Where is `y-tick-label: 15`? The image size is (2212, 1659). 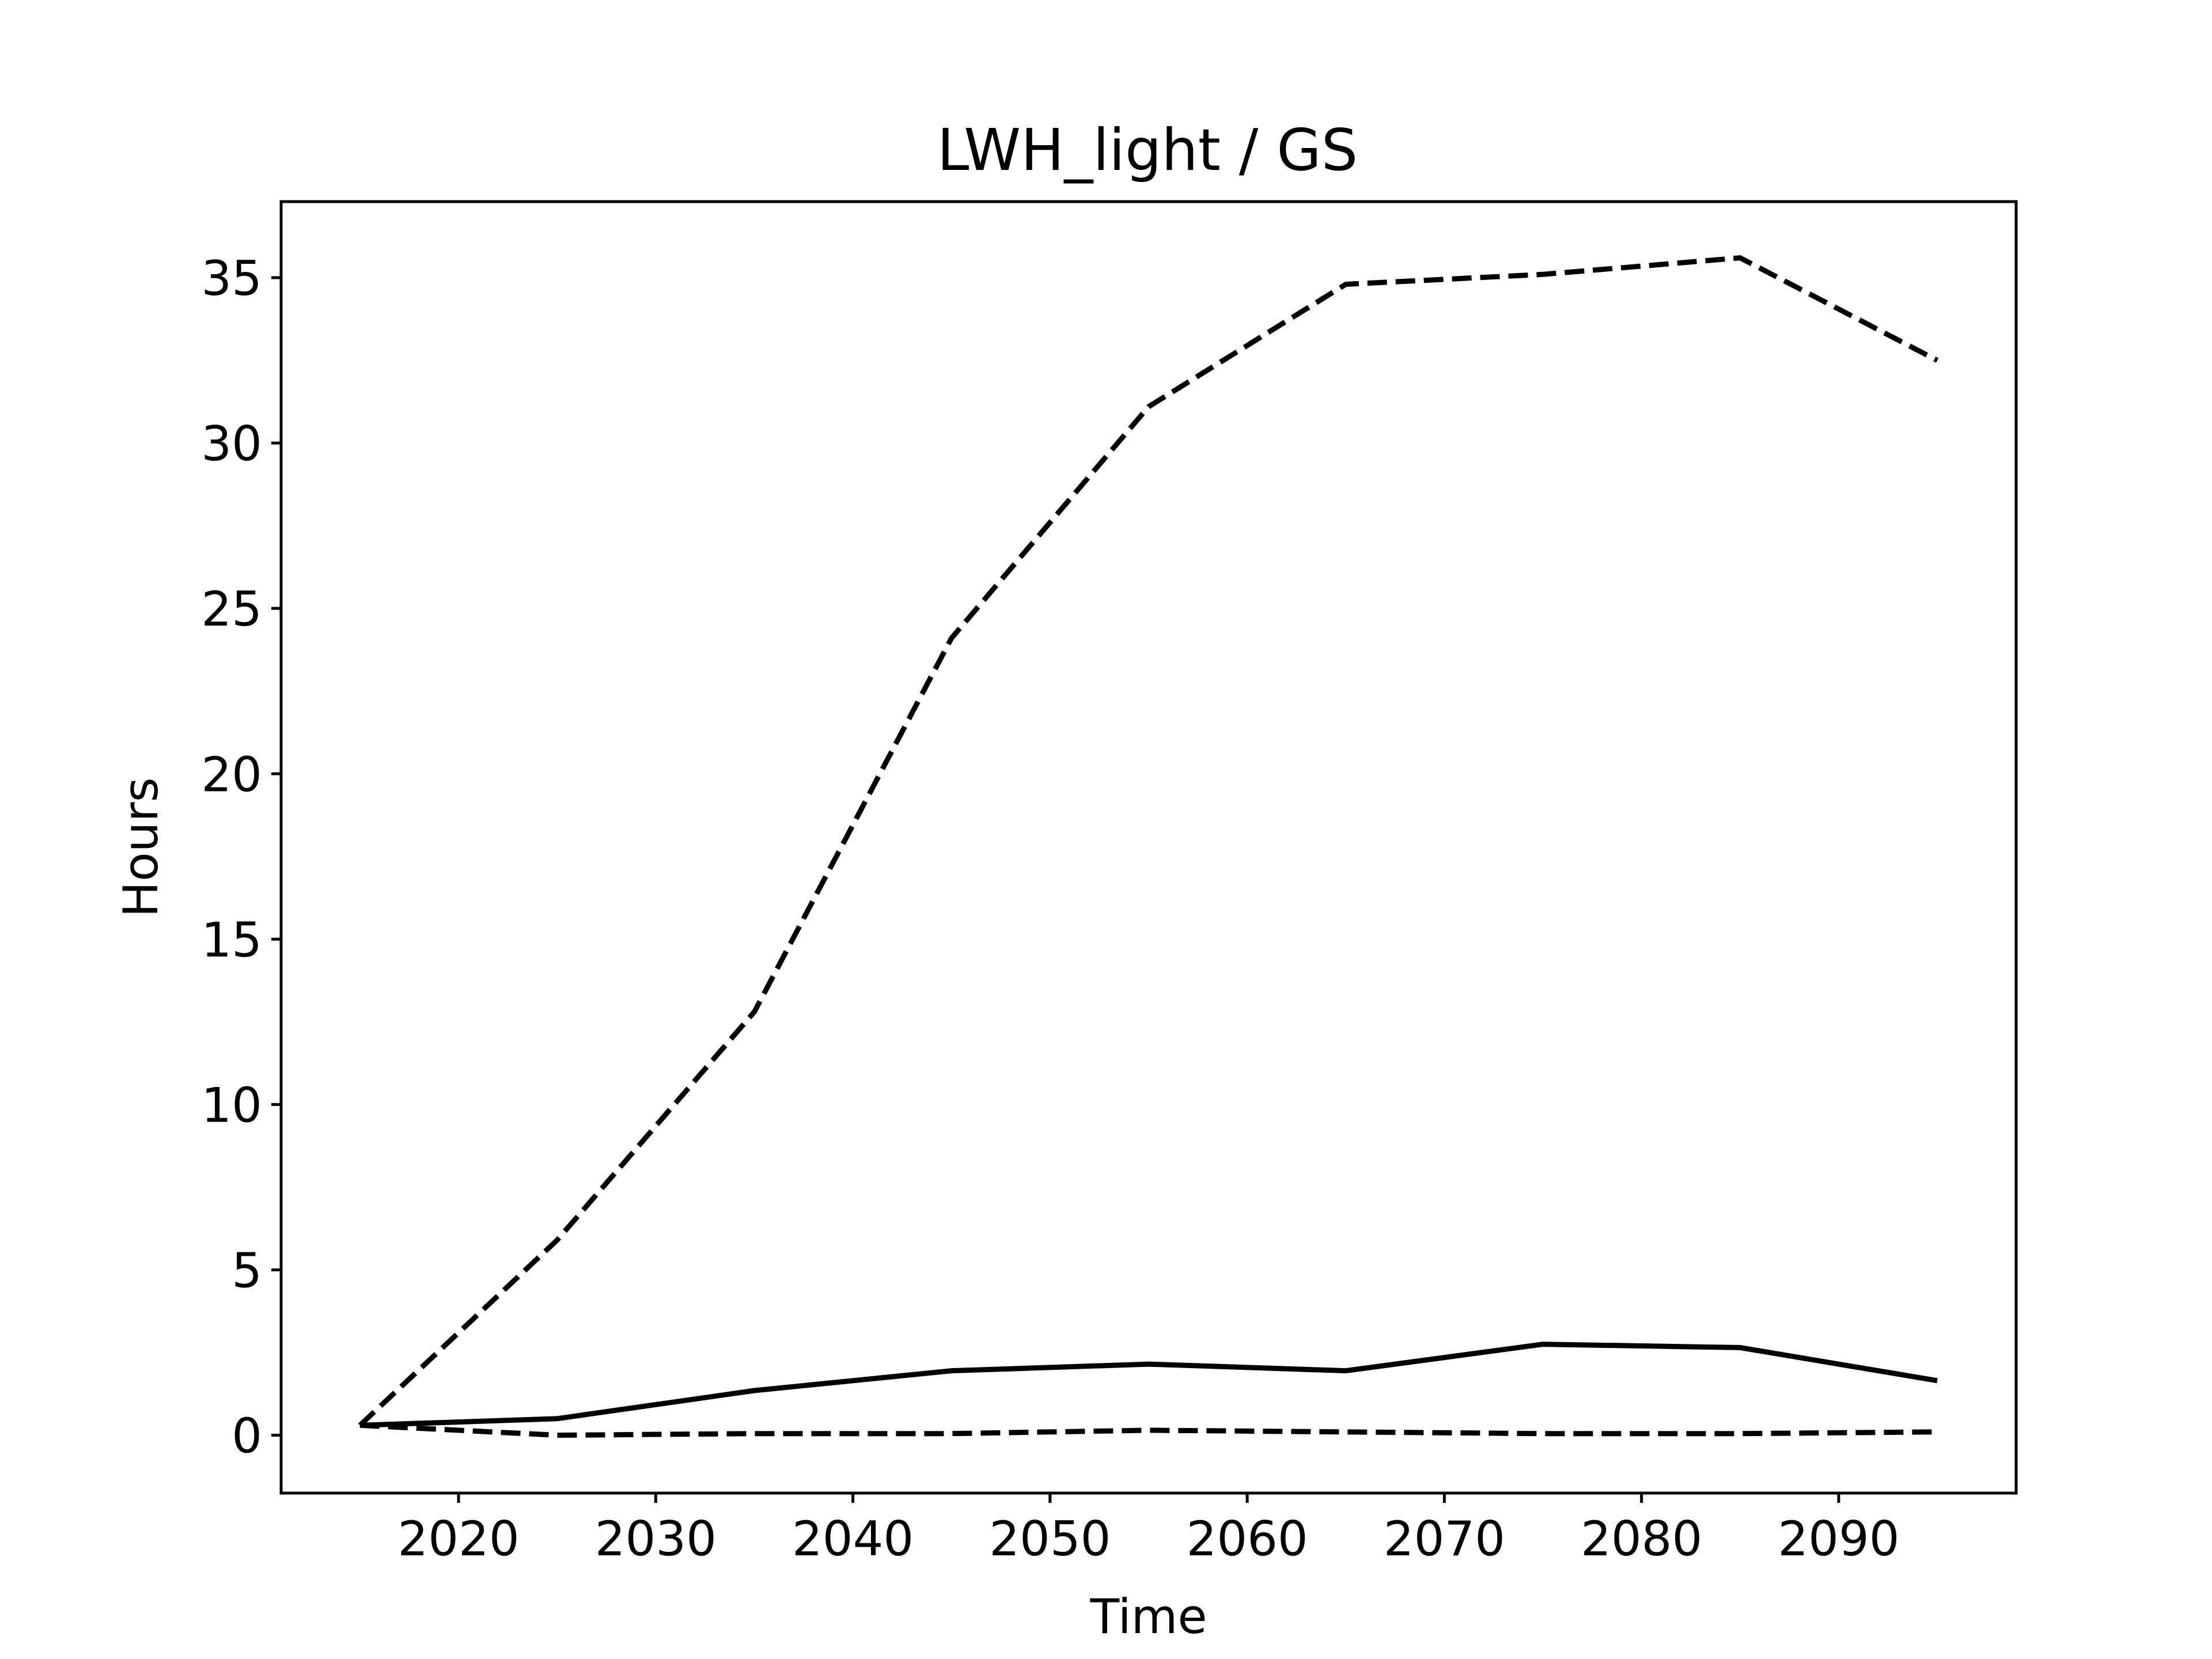 y-tick-label: 15 is located at coordinates (231, 940).